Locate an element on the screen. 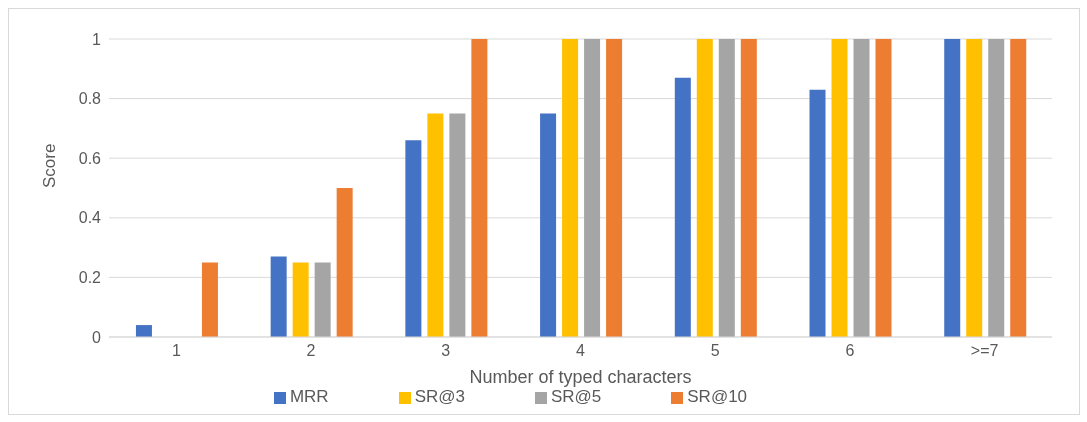  x-tick-label: 1 is located at coordinates (176, 351).